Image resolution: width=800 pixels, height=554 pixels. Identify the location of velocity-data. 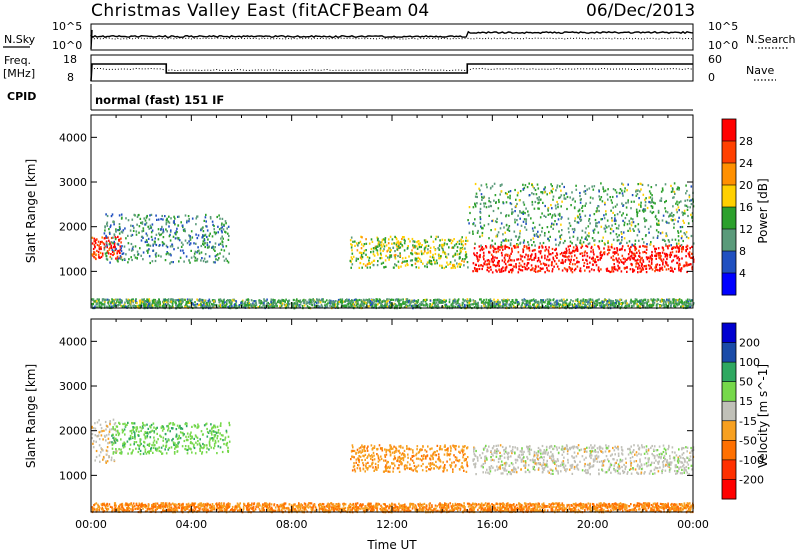
(393, 466).